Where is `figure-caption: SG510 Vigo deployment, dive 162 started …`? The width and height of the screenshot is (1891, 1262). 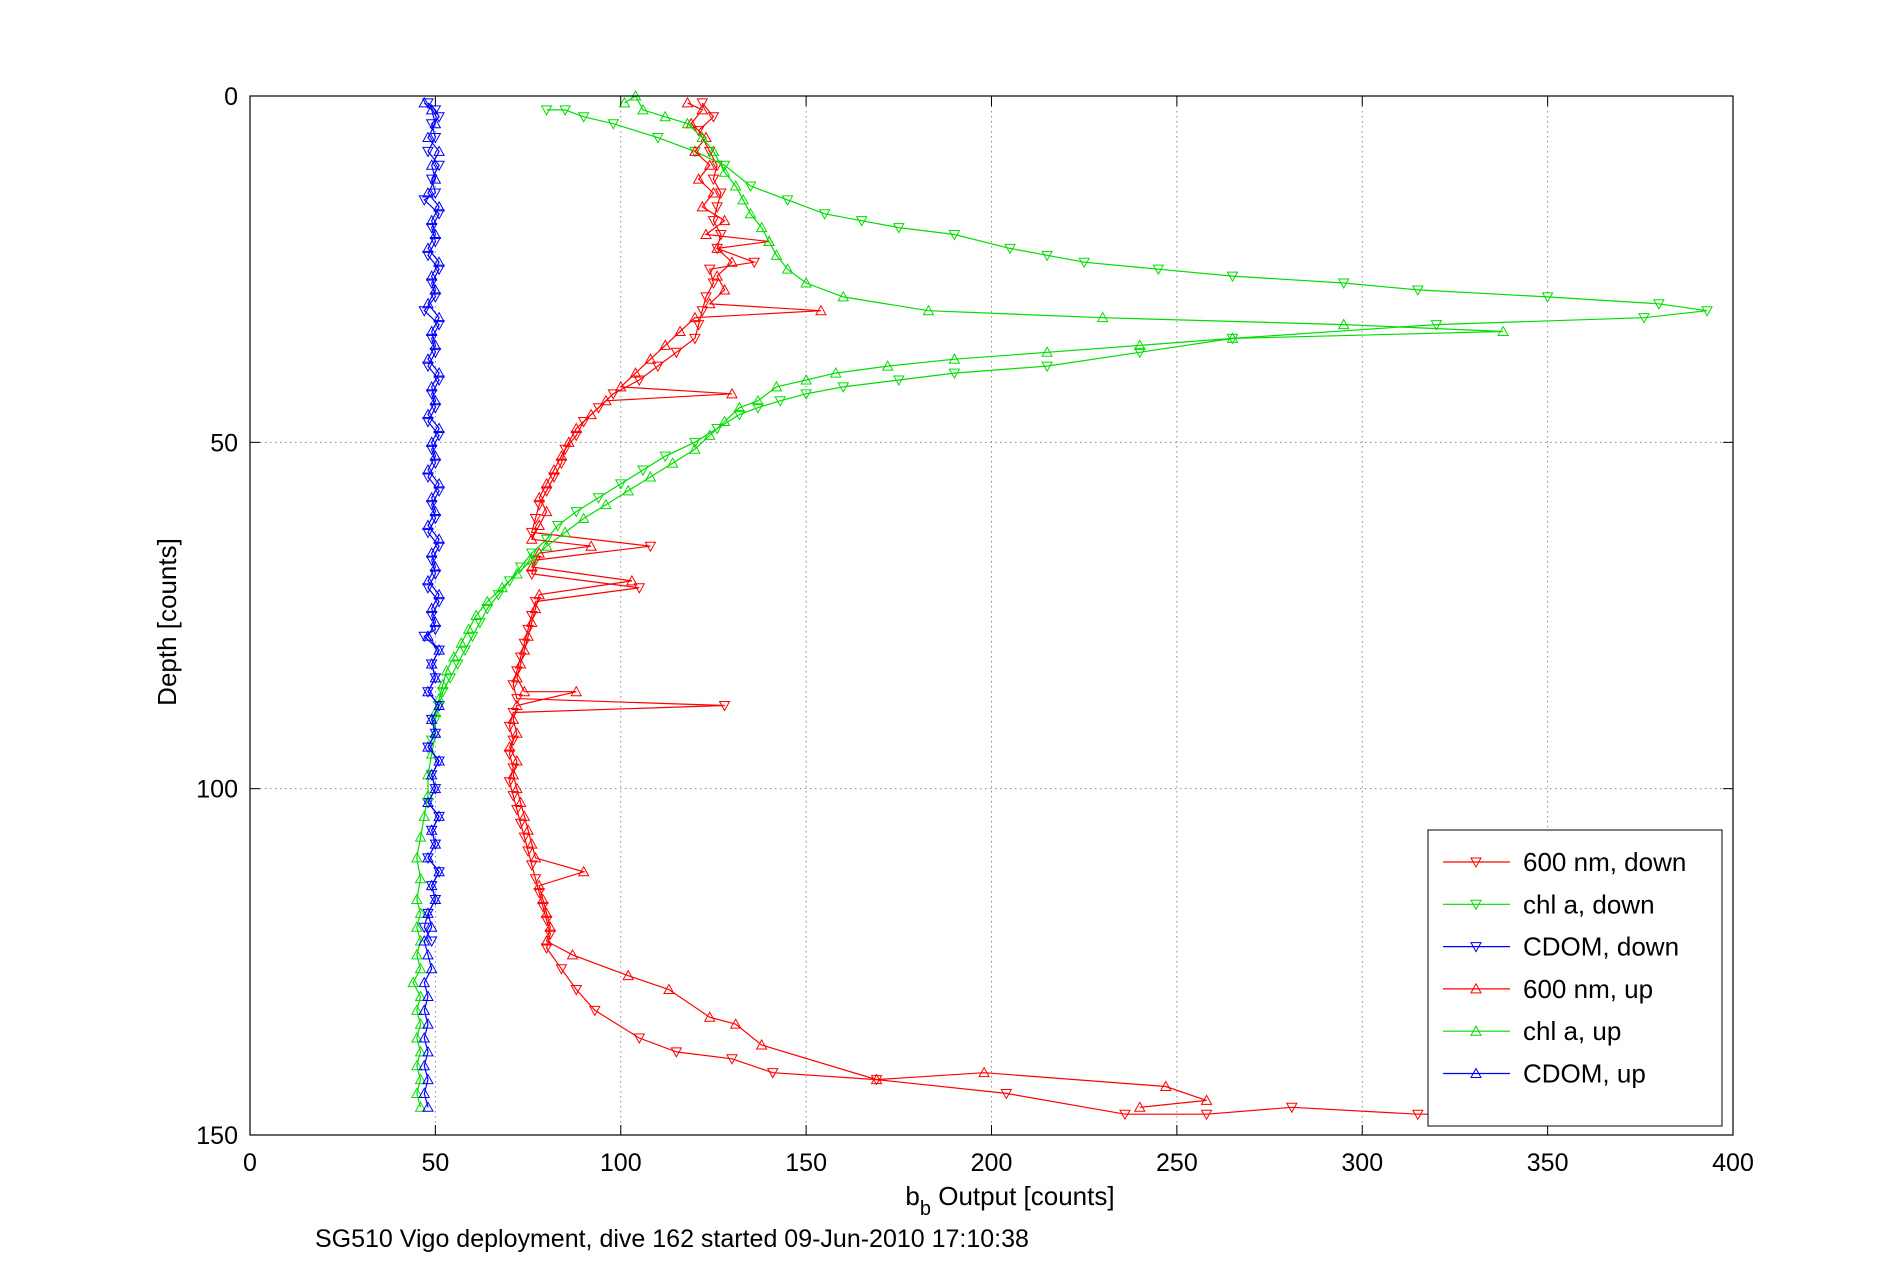 figure-caption: SG510 Vigo deployment, dive 162 started … is located at coordinates (672, 1239).